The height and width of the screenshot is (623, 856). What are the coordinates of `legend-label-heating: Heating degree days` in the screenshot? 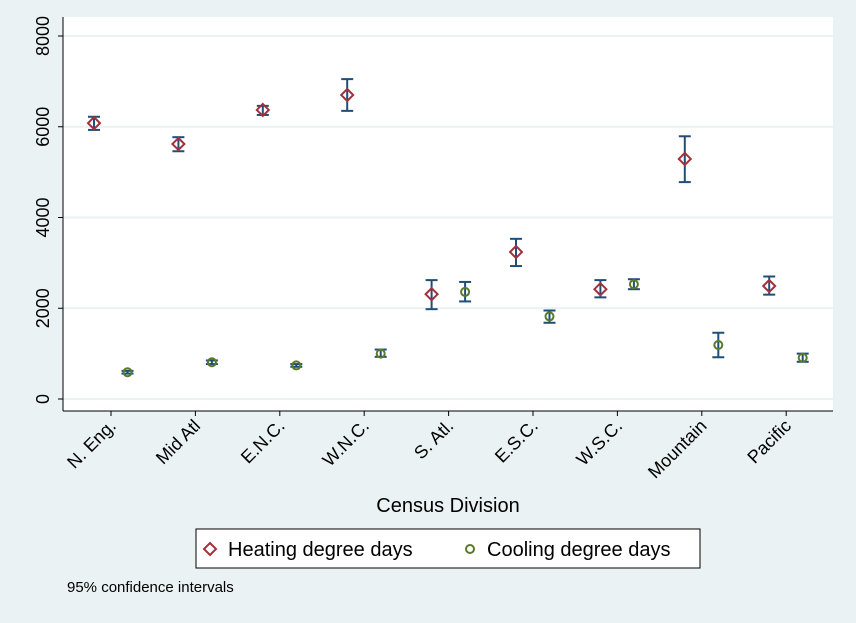 It's located at (320, 550).